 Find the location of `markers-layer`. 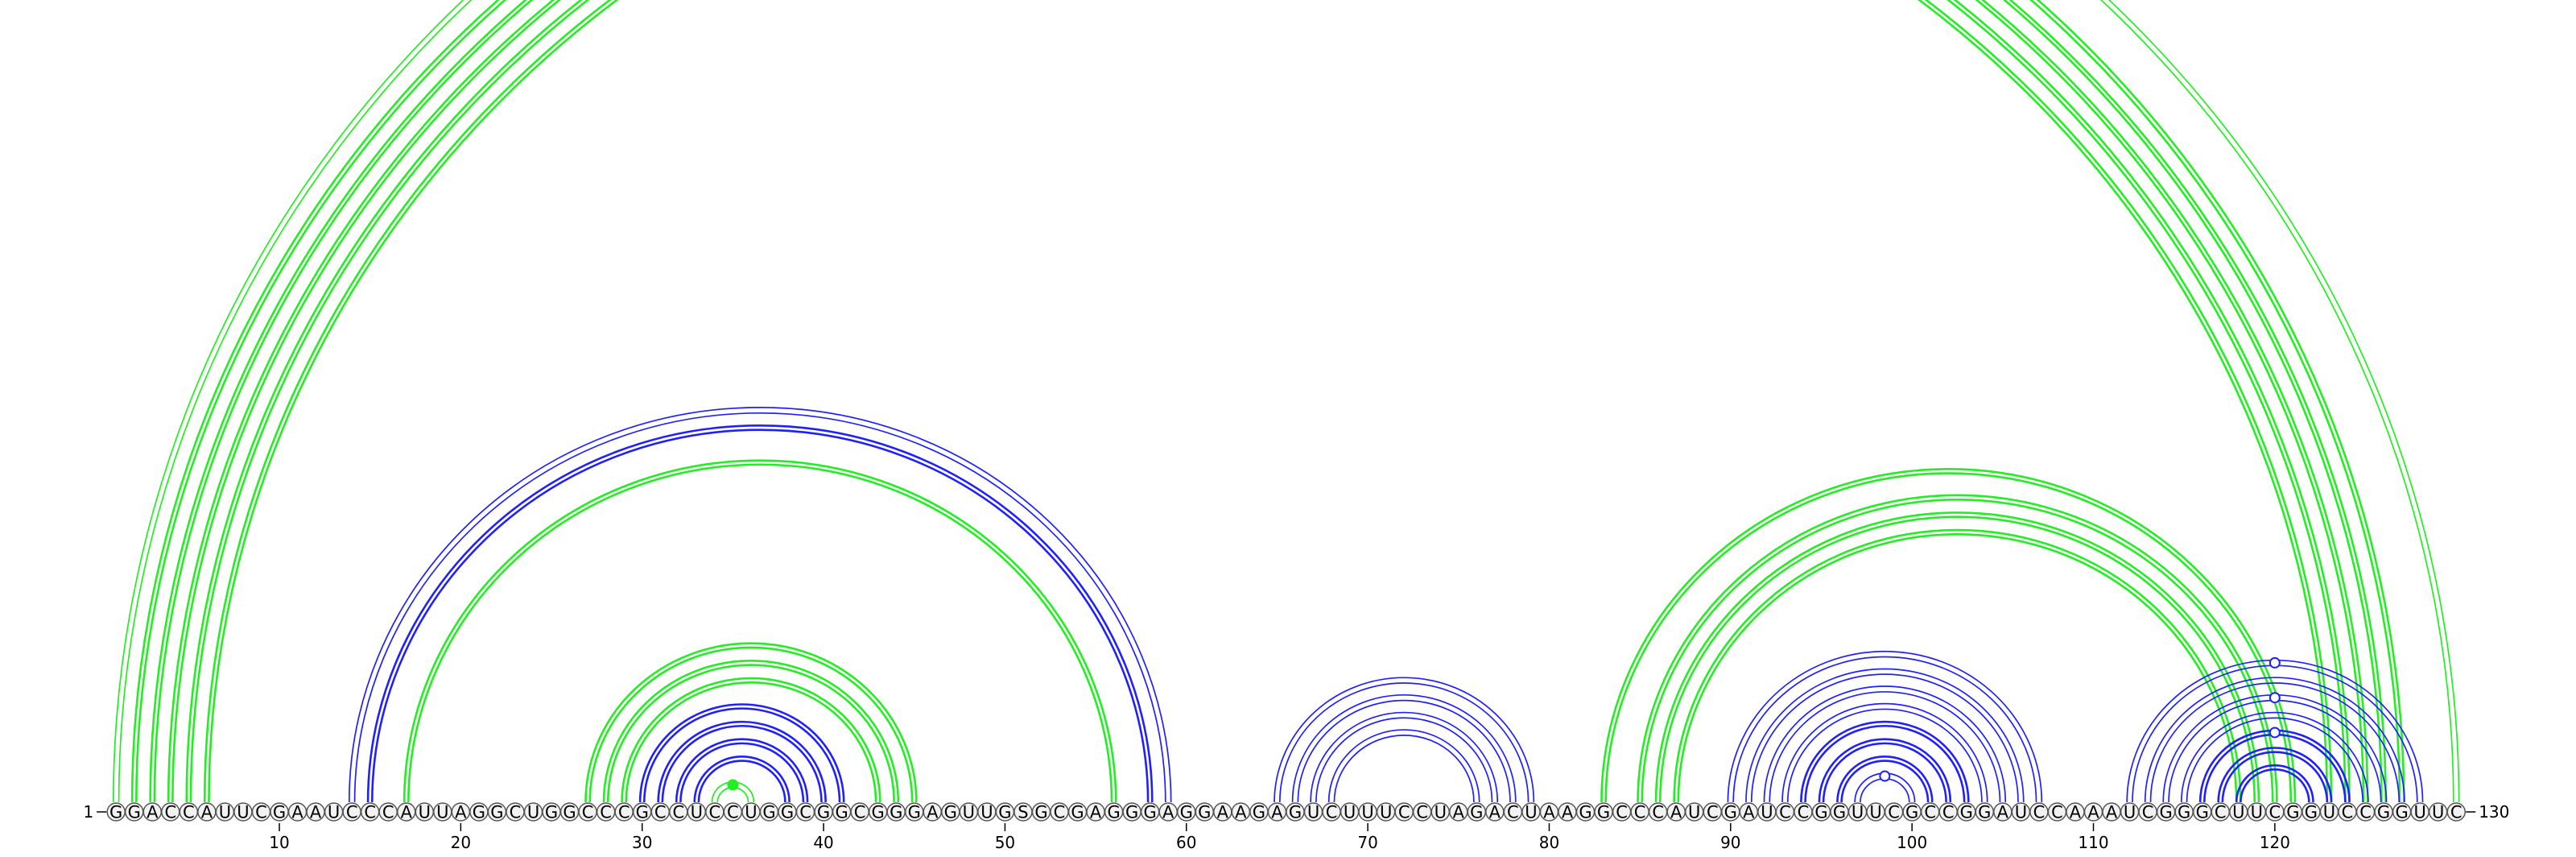

markers-layer is located at coordinates (1504, 723).